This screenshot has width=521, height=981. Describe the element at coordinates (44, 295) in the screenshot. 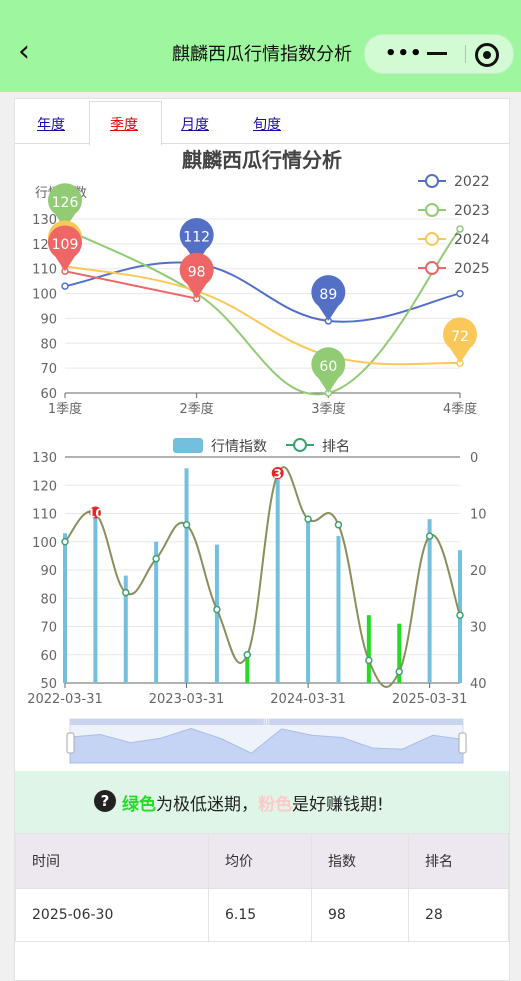

I see `y-tick-label: 100` at that location.